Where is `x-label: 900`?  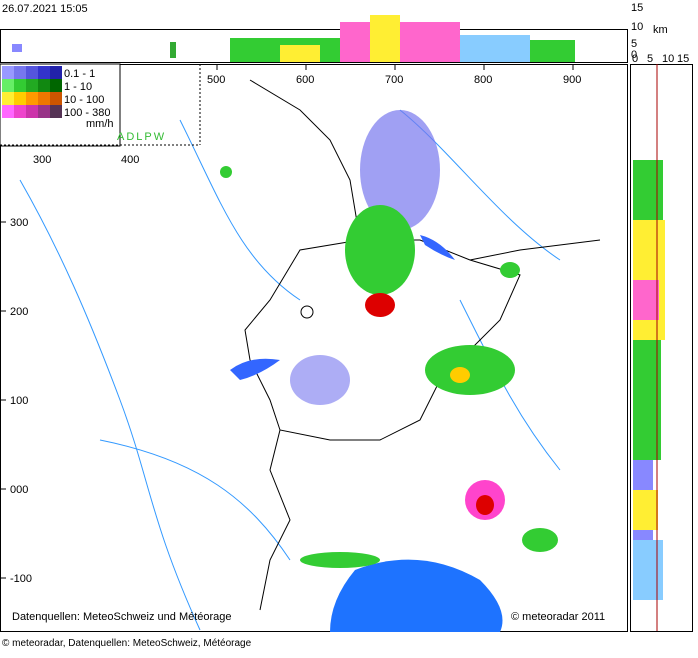
x-label: 900 is located at coordinates (572, 80).